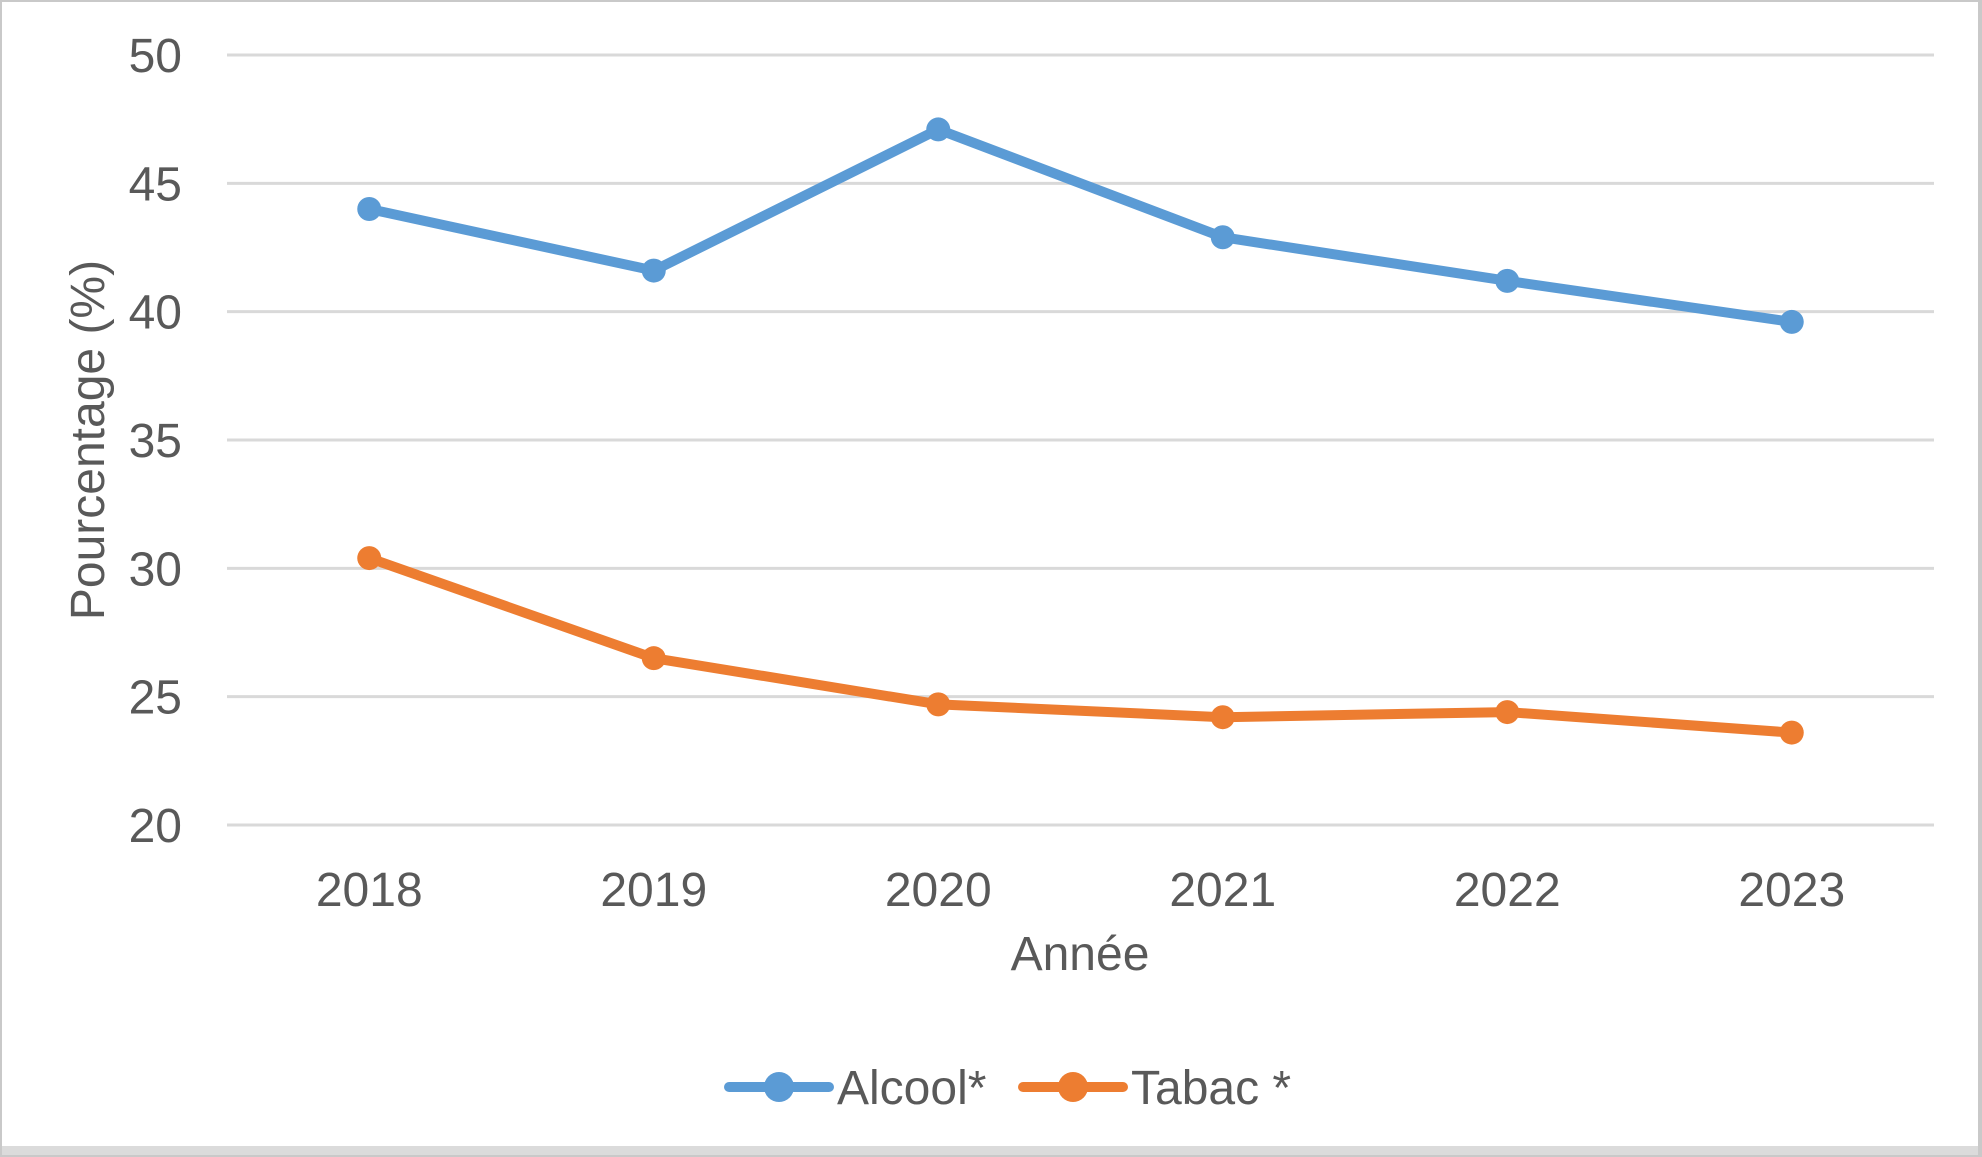 This screenshot has height=1157, width=1982. What do you see at coordinates (88, 440) in the screenshot?
I see `y-axis-title: Pourcentage (%)` at bounding box center [88, 440].